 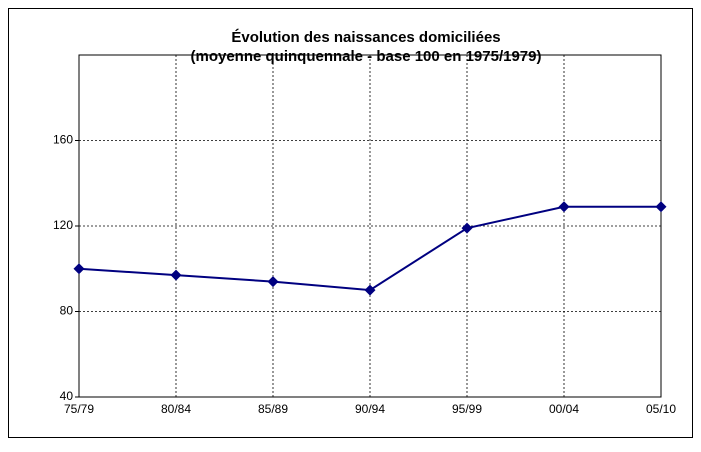 I want to click on y-tick-label: 80, so click(x=67, y=311).